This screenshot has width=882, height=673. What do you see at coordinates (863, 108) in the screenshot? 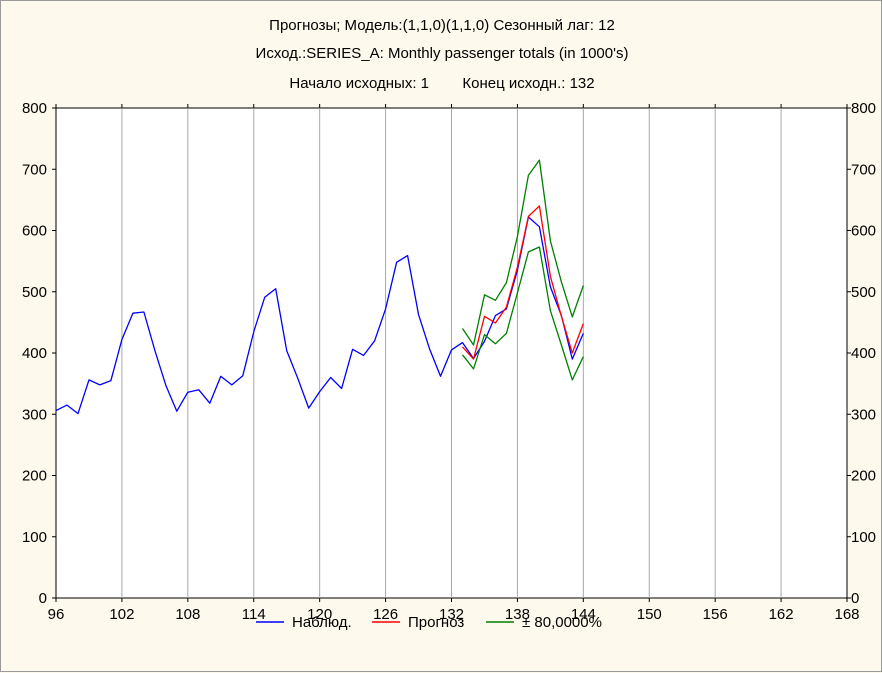
I see `y-tick-label-right: 800` at bounding box center [863, 108].